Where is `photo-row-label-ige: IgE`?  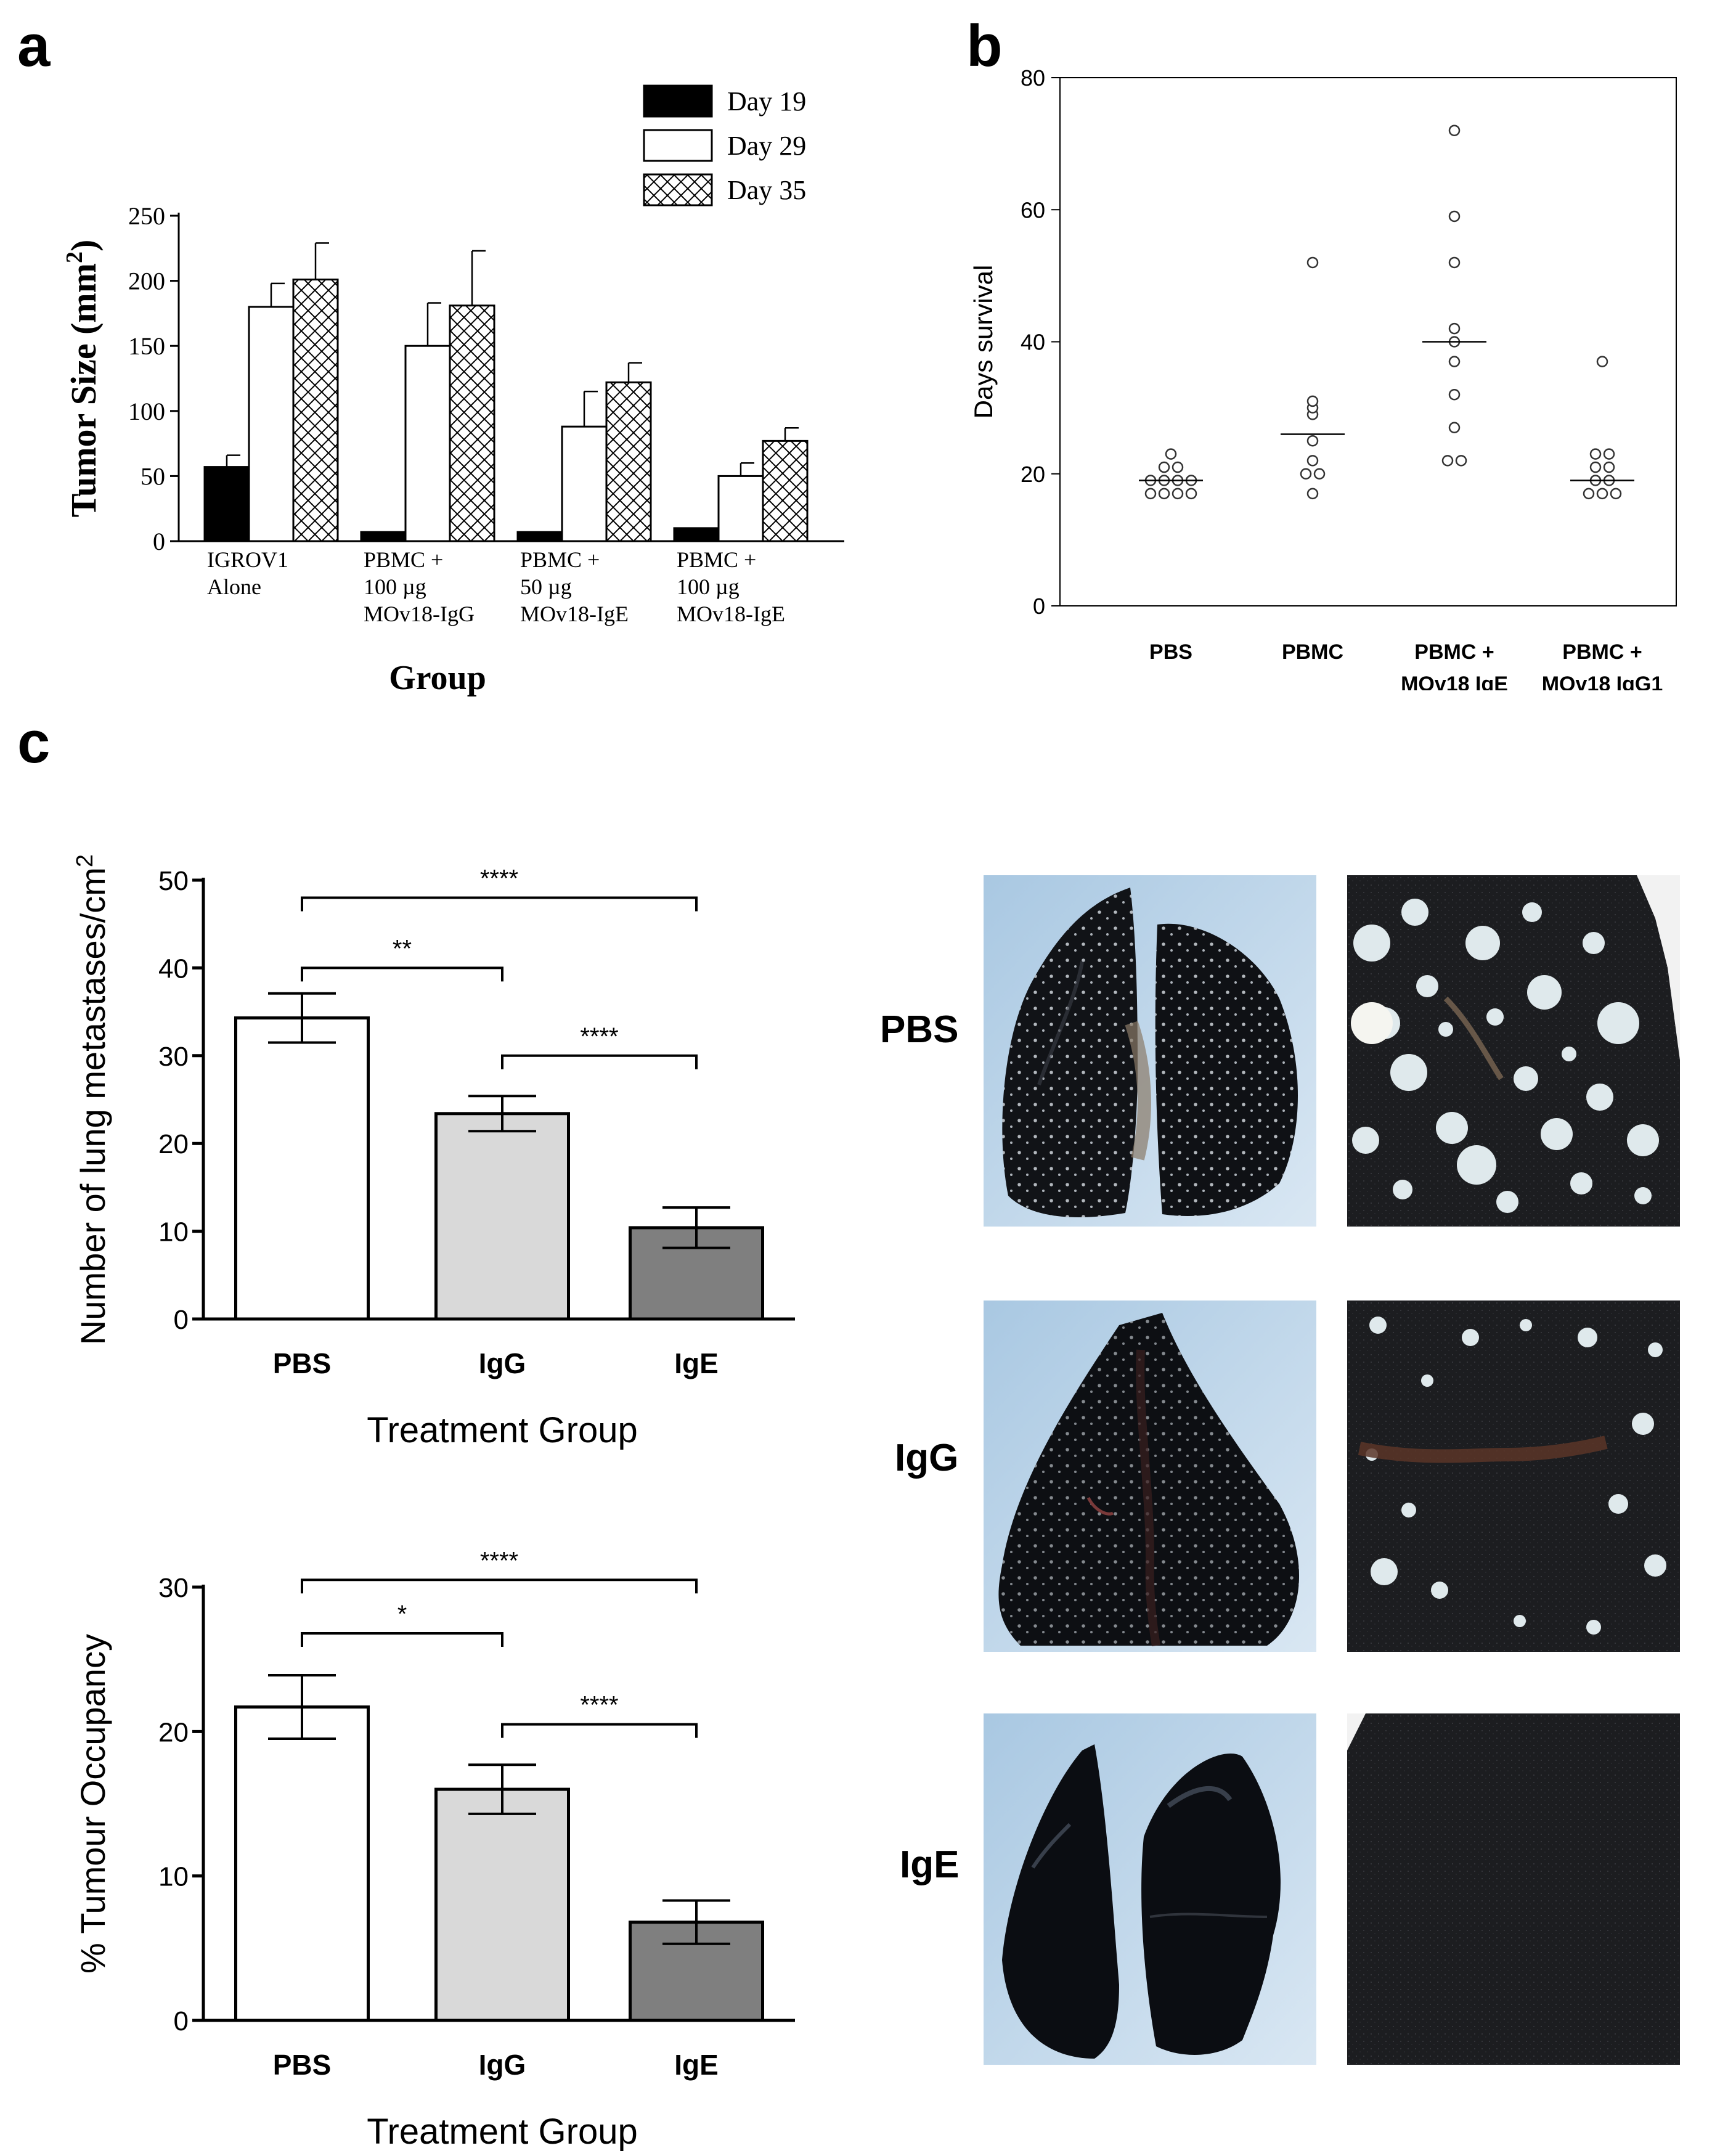 photo-row-label-ige: IgE is located at coordinates (930, 1865).